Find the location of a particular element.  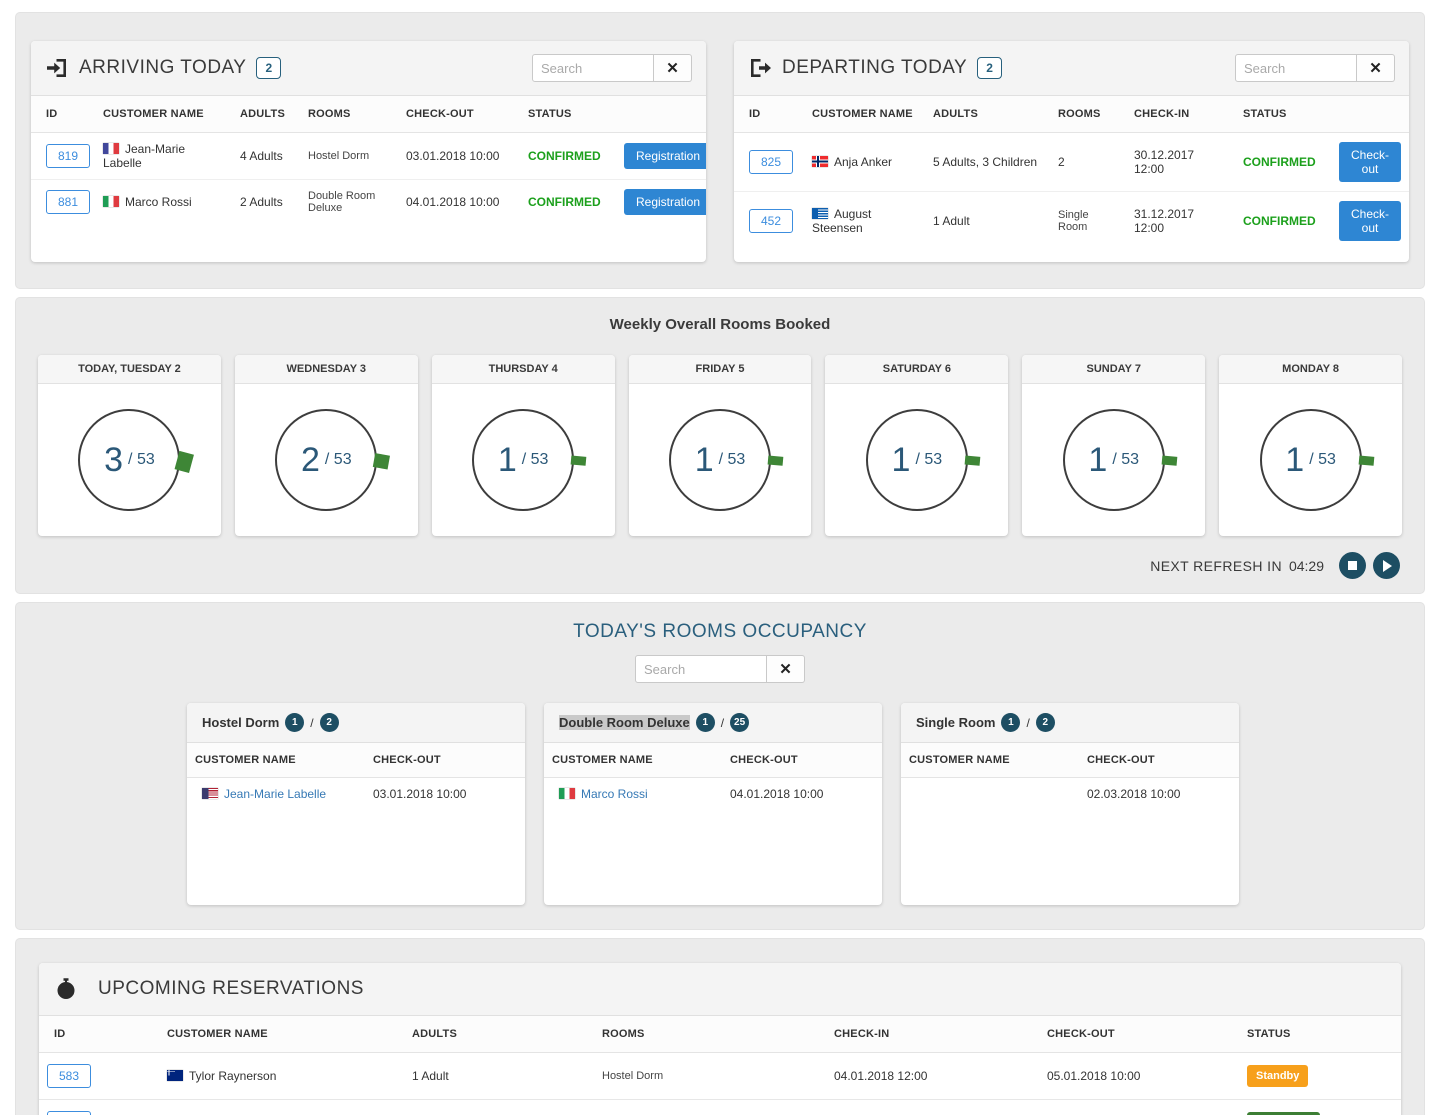

occupancy-search-clear-button: ✕ is located at coordinates (786, 669).